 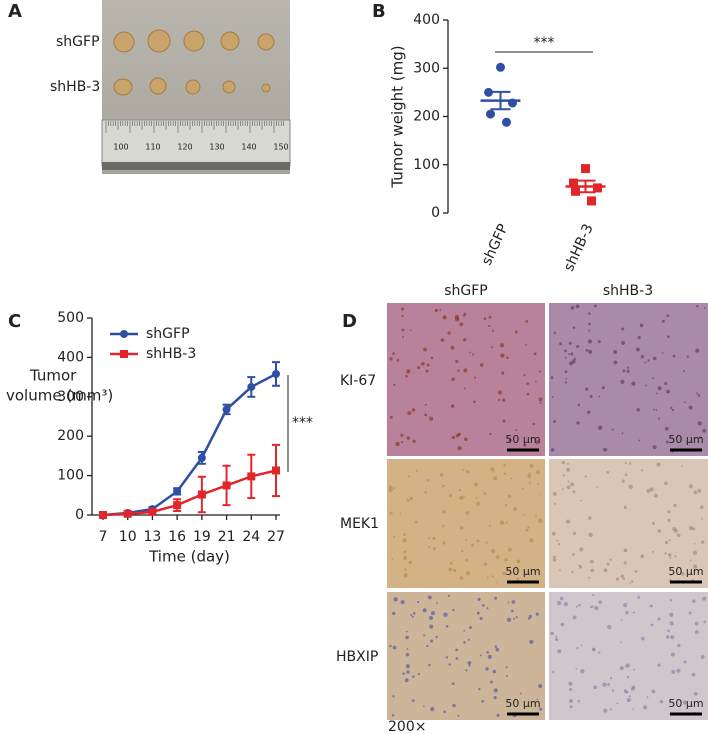 I want to click on y-tick-label: 0, so click(x=435, y=213).